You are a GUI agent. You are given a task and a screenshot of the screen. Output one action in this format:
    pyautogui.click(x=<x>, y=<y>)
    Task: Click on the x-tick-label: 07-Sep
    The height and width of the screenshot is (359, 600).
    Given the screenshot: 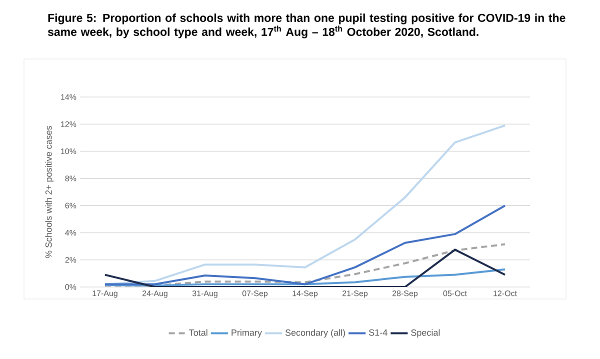 What is the action you would take?
    pyautogui.click(x=255, y=294)
    